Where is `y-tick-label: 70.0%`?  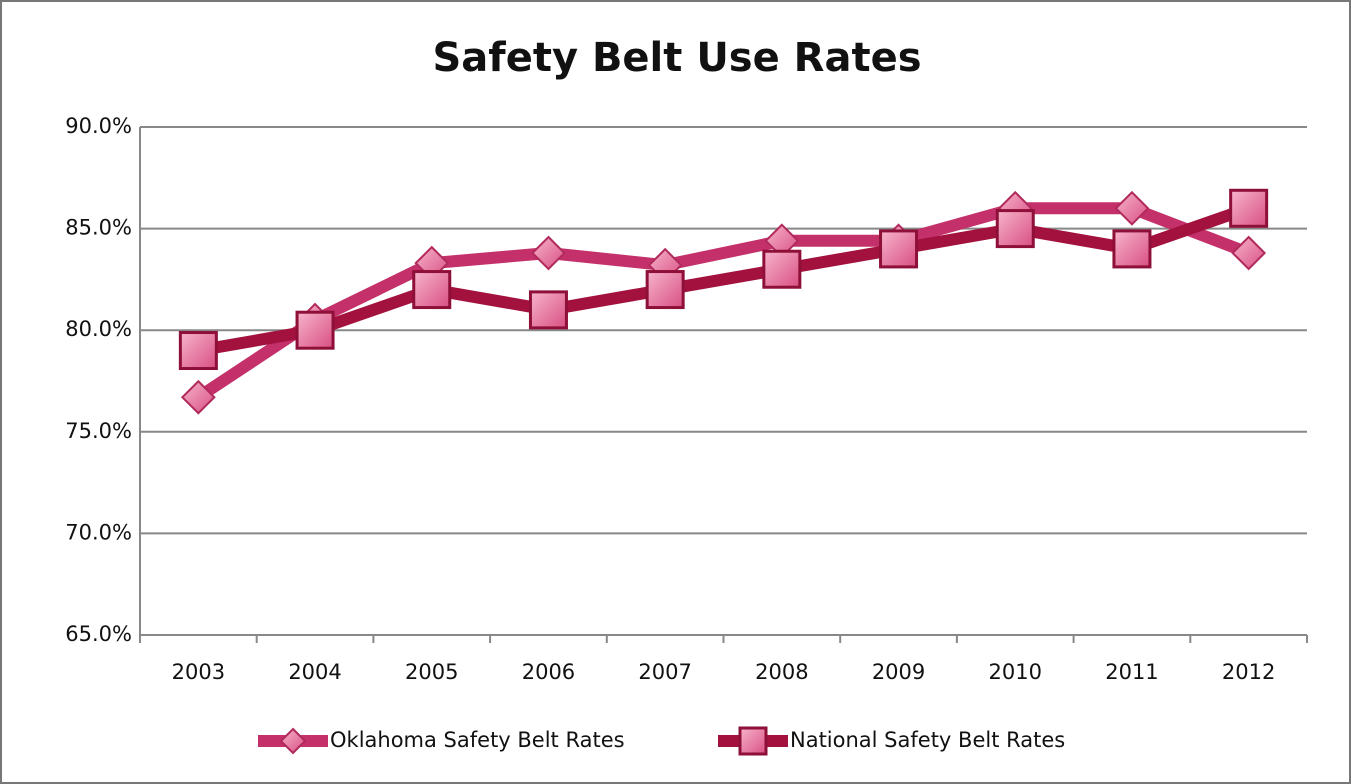 y-tick-label: 70.0% is located at coordinates (98, 532).